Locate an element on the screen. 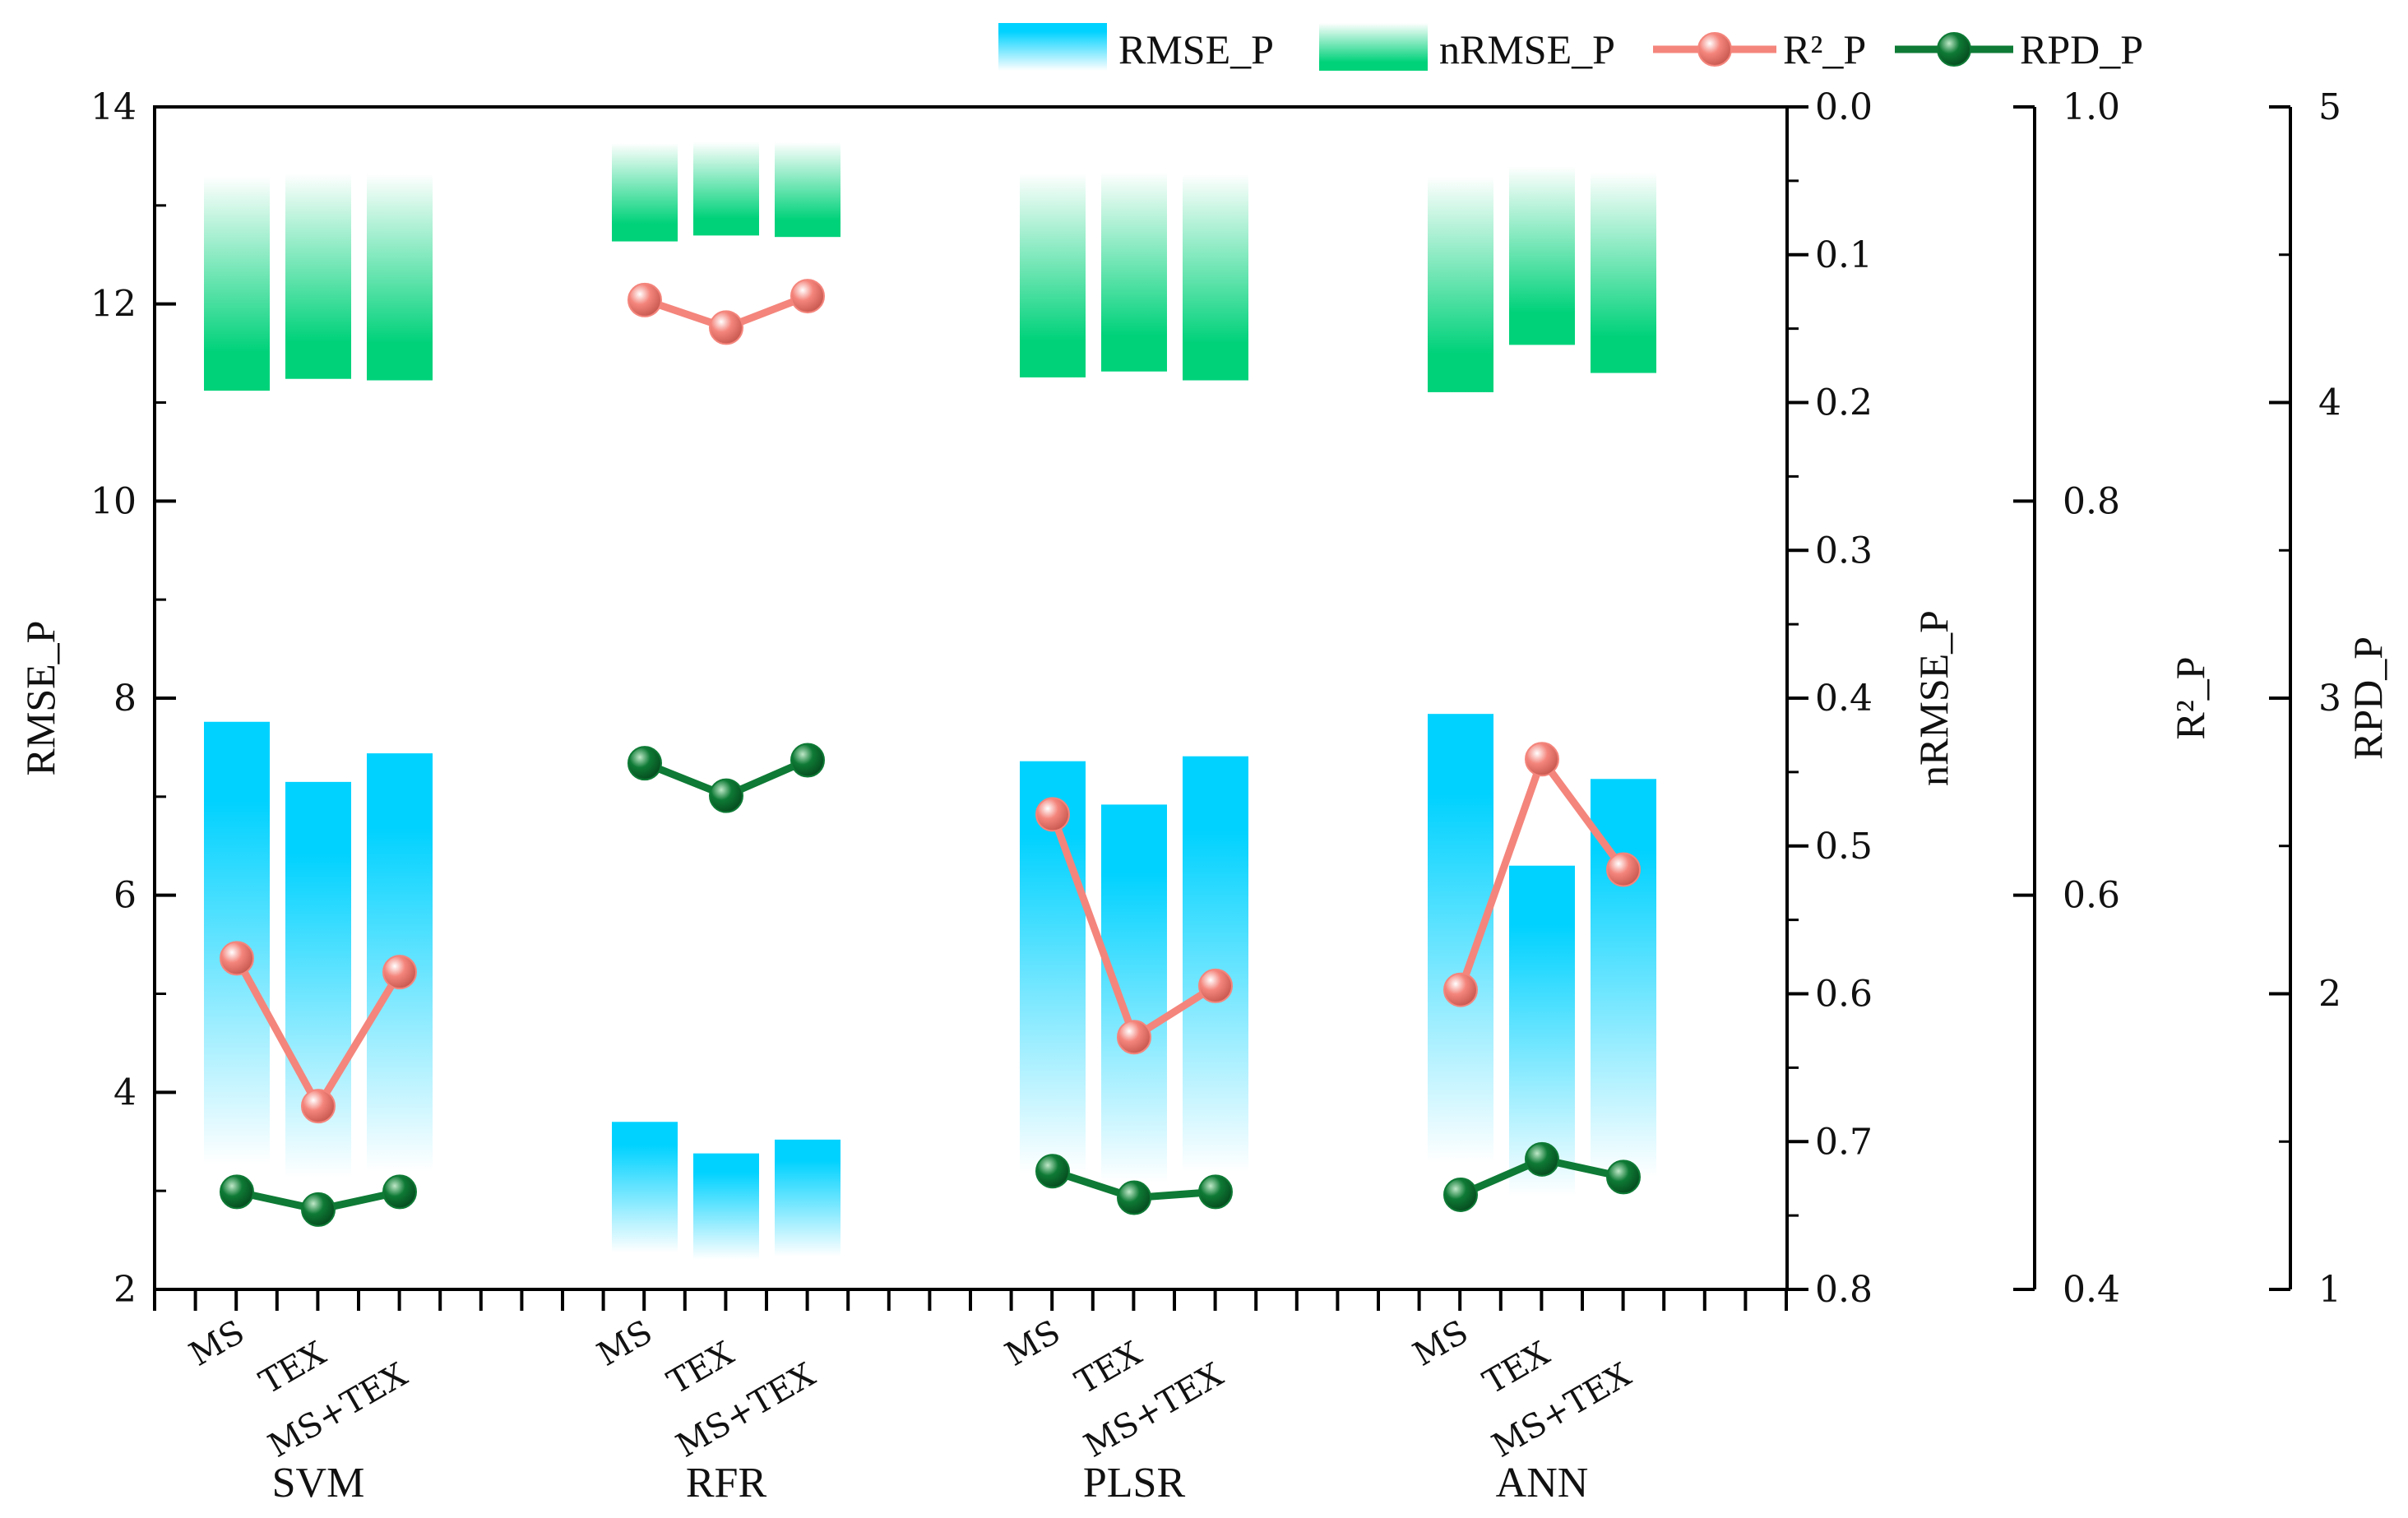 The image size is (2408, 1518). group-label: PLSR is located at coordinates (1134, 1483).